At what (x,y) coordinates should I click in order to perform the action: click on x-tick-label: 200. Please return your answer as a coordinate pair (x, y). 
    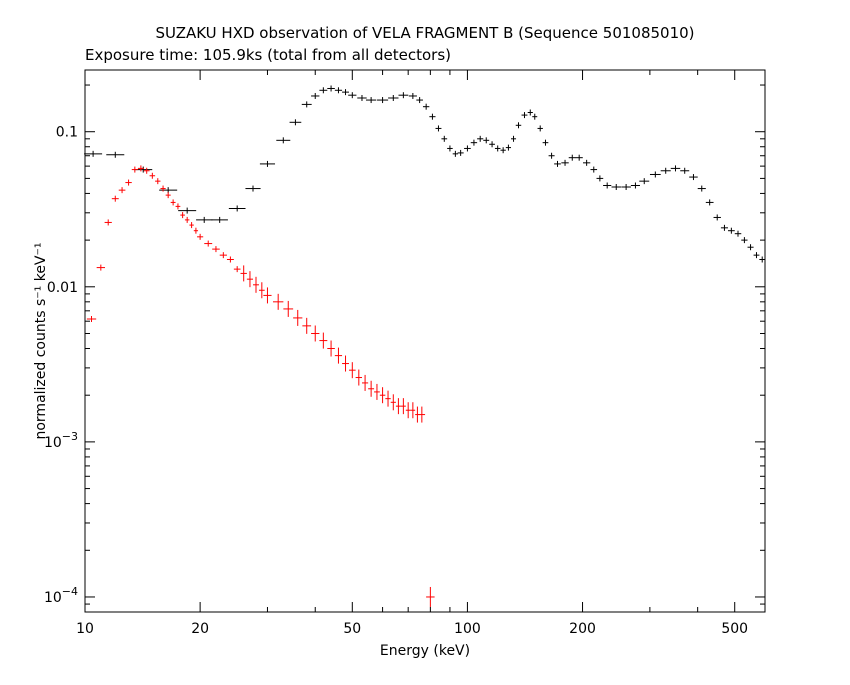
    Looking at the image, I should click on (582, 629).